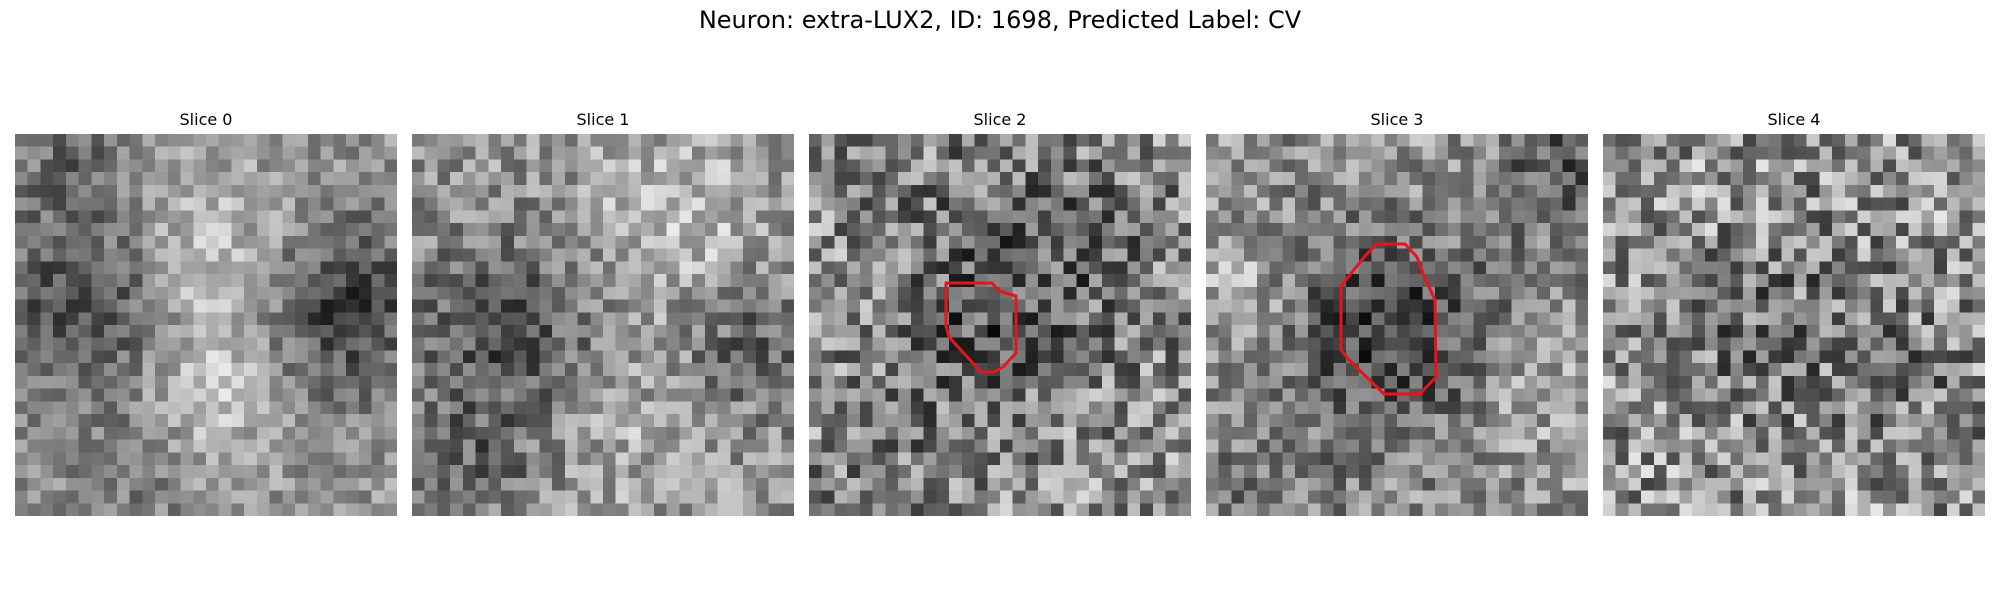 Image resolution: width=2000 pixels, height=600 pixels. I want to click on slice-2-title: Slice 2, so click(1000, 119).